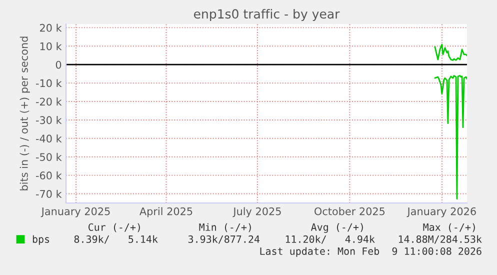 The image size is (497, 275). Describe the element at coordinates (51, 28) in the screenshot. I see `y-tick-label: 20 k` at that location.